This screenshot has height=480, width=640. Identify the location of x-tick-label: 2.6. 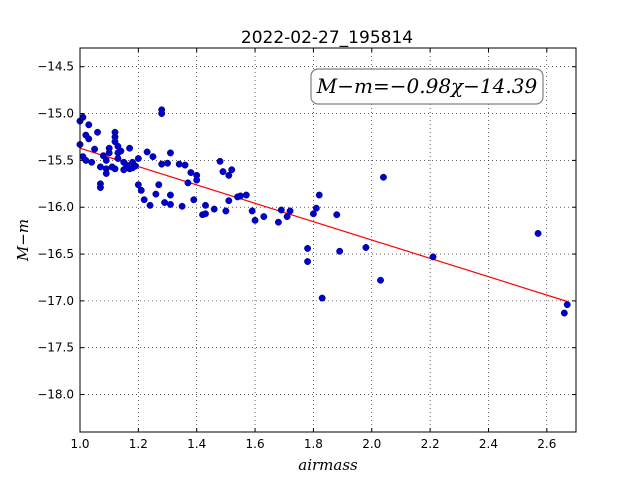
(546, 444).